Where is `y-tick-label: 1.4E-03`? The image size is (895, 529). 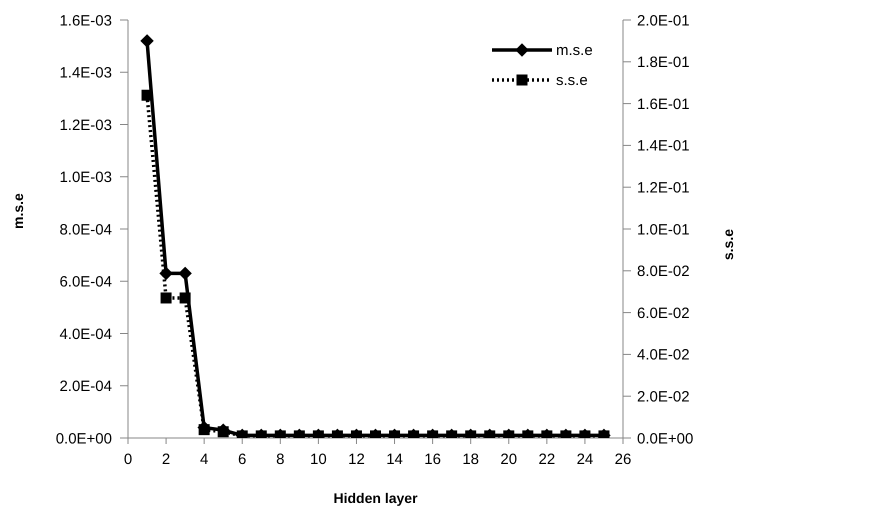 y-tick-label: 1.4E-03 is located at coordinates (85, 73).